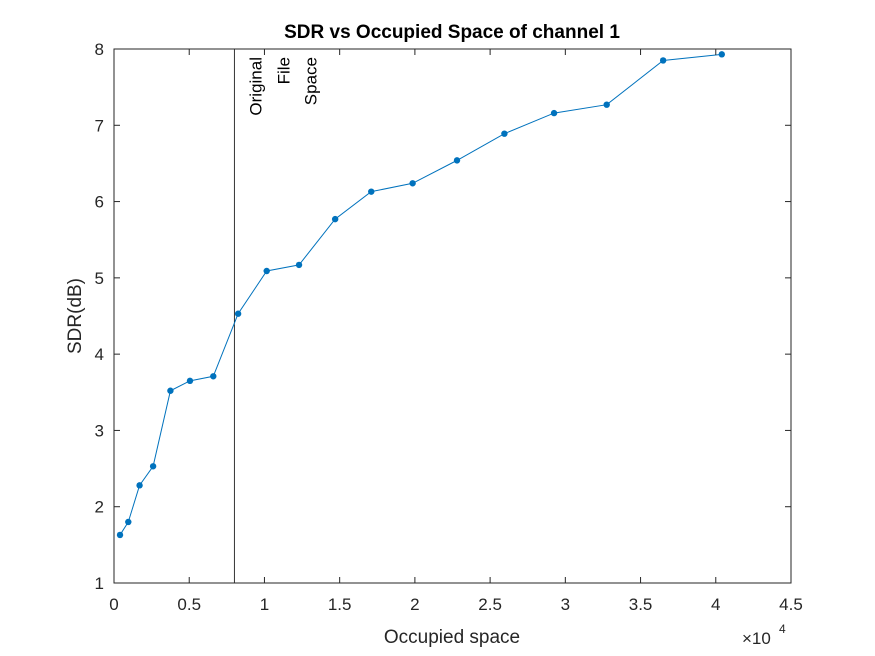 Image resolution: width=875 pixels, height=656 pixels. Describe the element at coordinates (99, 278) in the screenshot. I see `y-tick-label: 5` at that location.